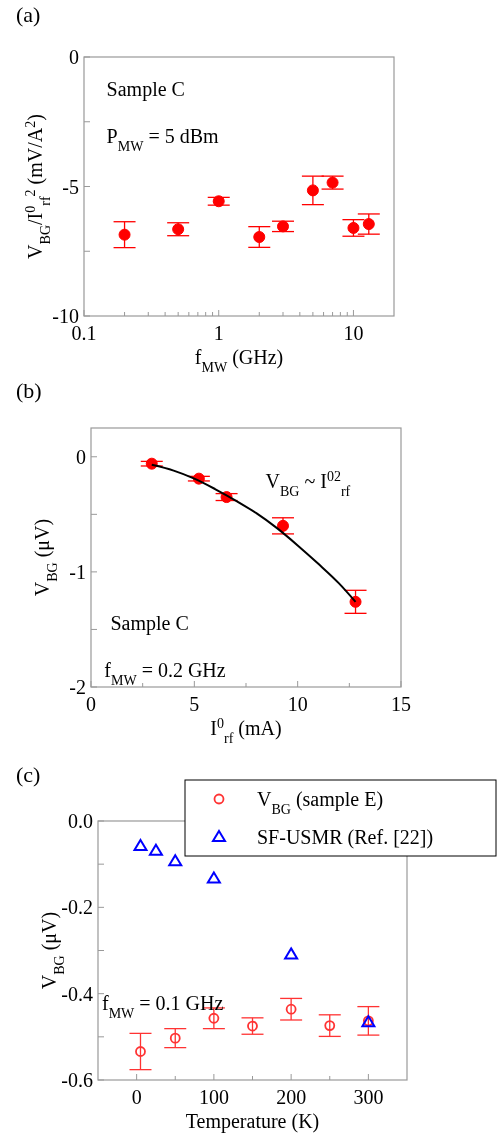 This screenshot has width=497, height=1146. I want to click on annotation: P$_{MW}$ = 5 dBm, so click(163, 139).